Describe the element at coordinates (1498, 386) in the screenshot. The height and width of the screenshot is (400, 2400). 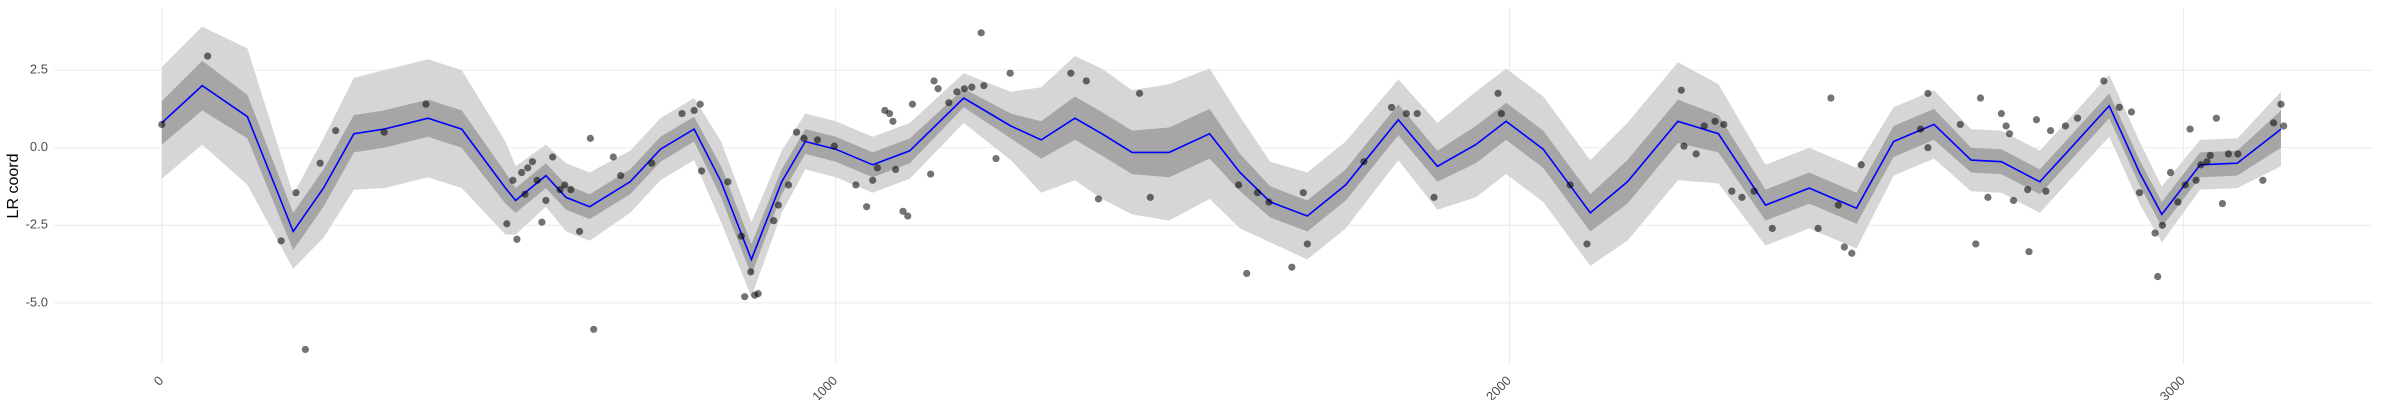
I see `x-tick-label: 2000` at that location.